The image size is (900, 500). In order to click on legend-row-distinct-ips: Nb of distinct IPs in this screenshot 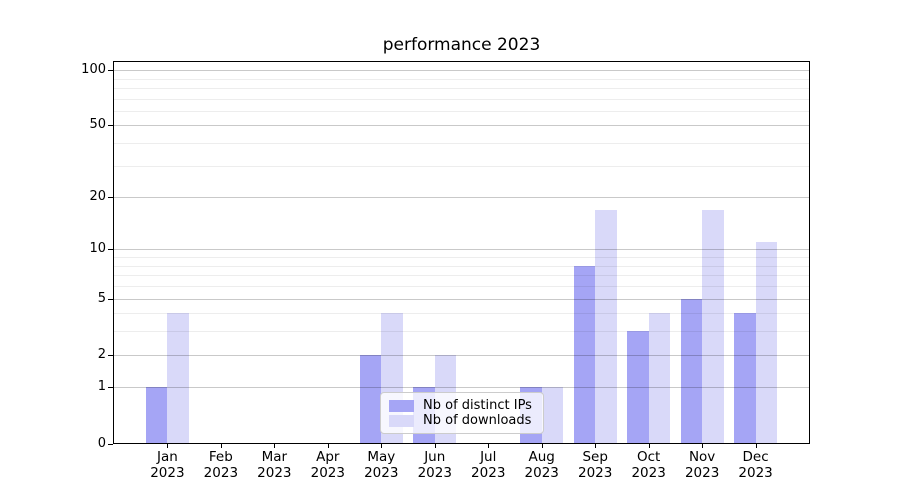, I will do `click(462, 406)`.